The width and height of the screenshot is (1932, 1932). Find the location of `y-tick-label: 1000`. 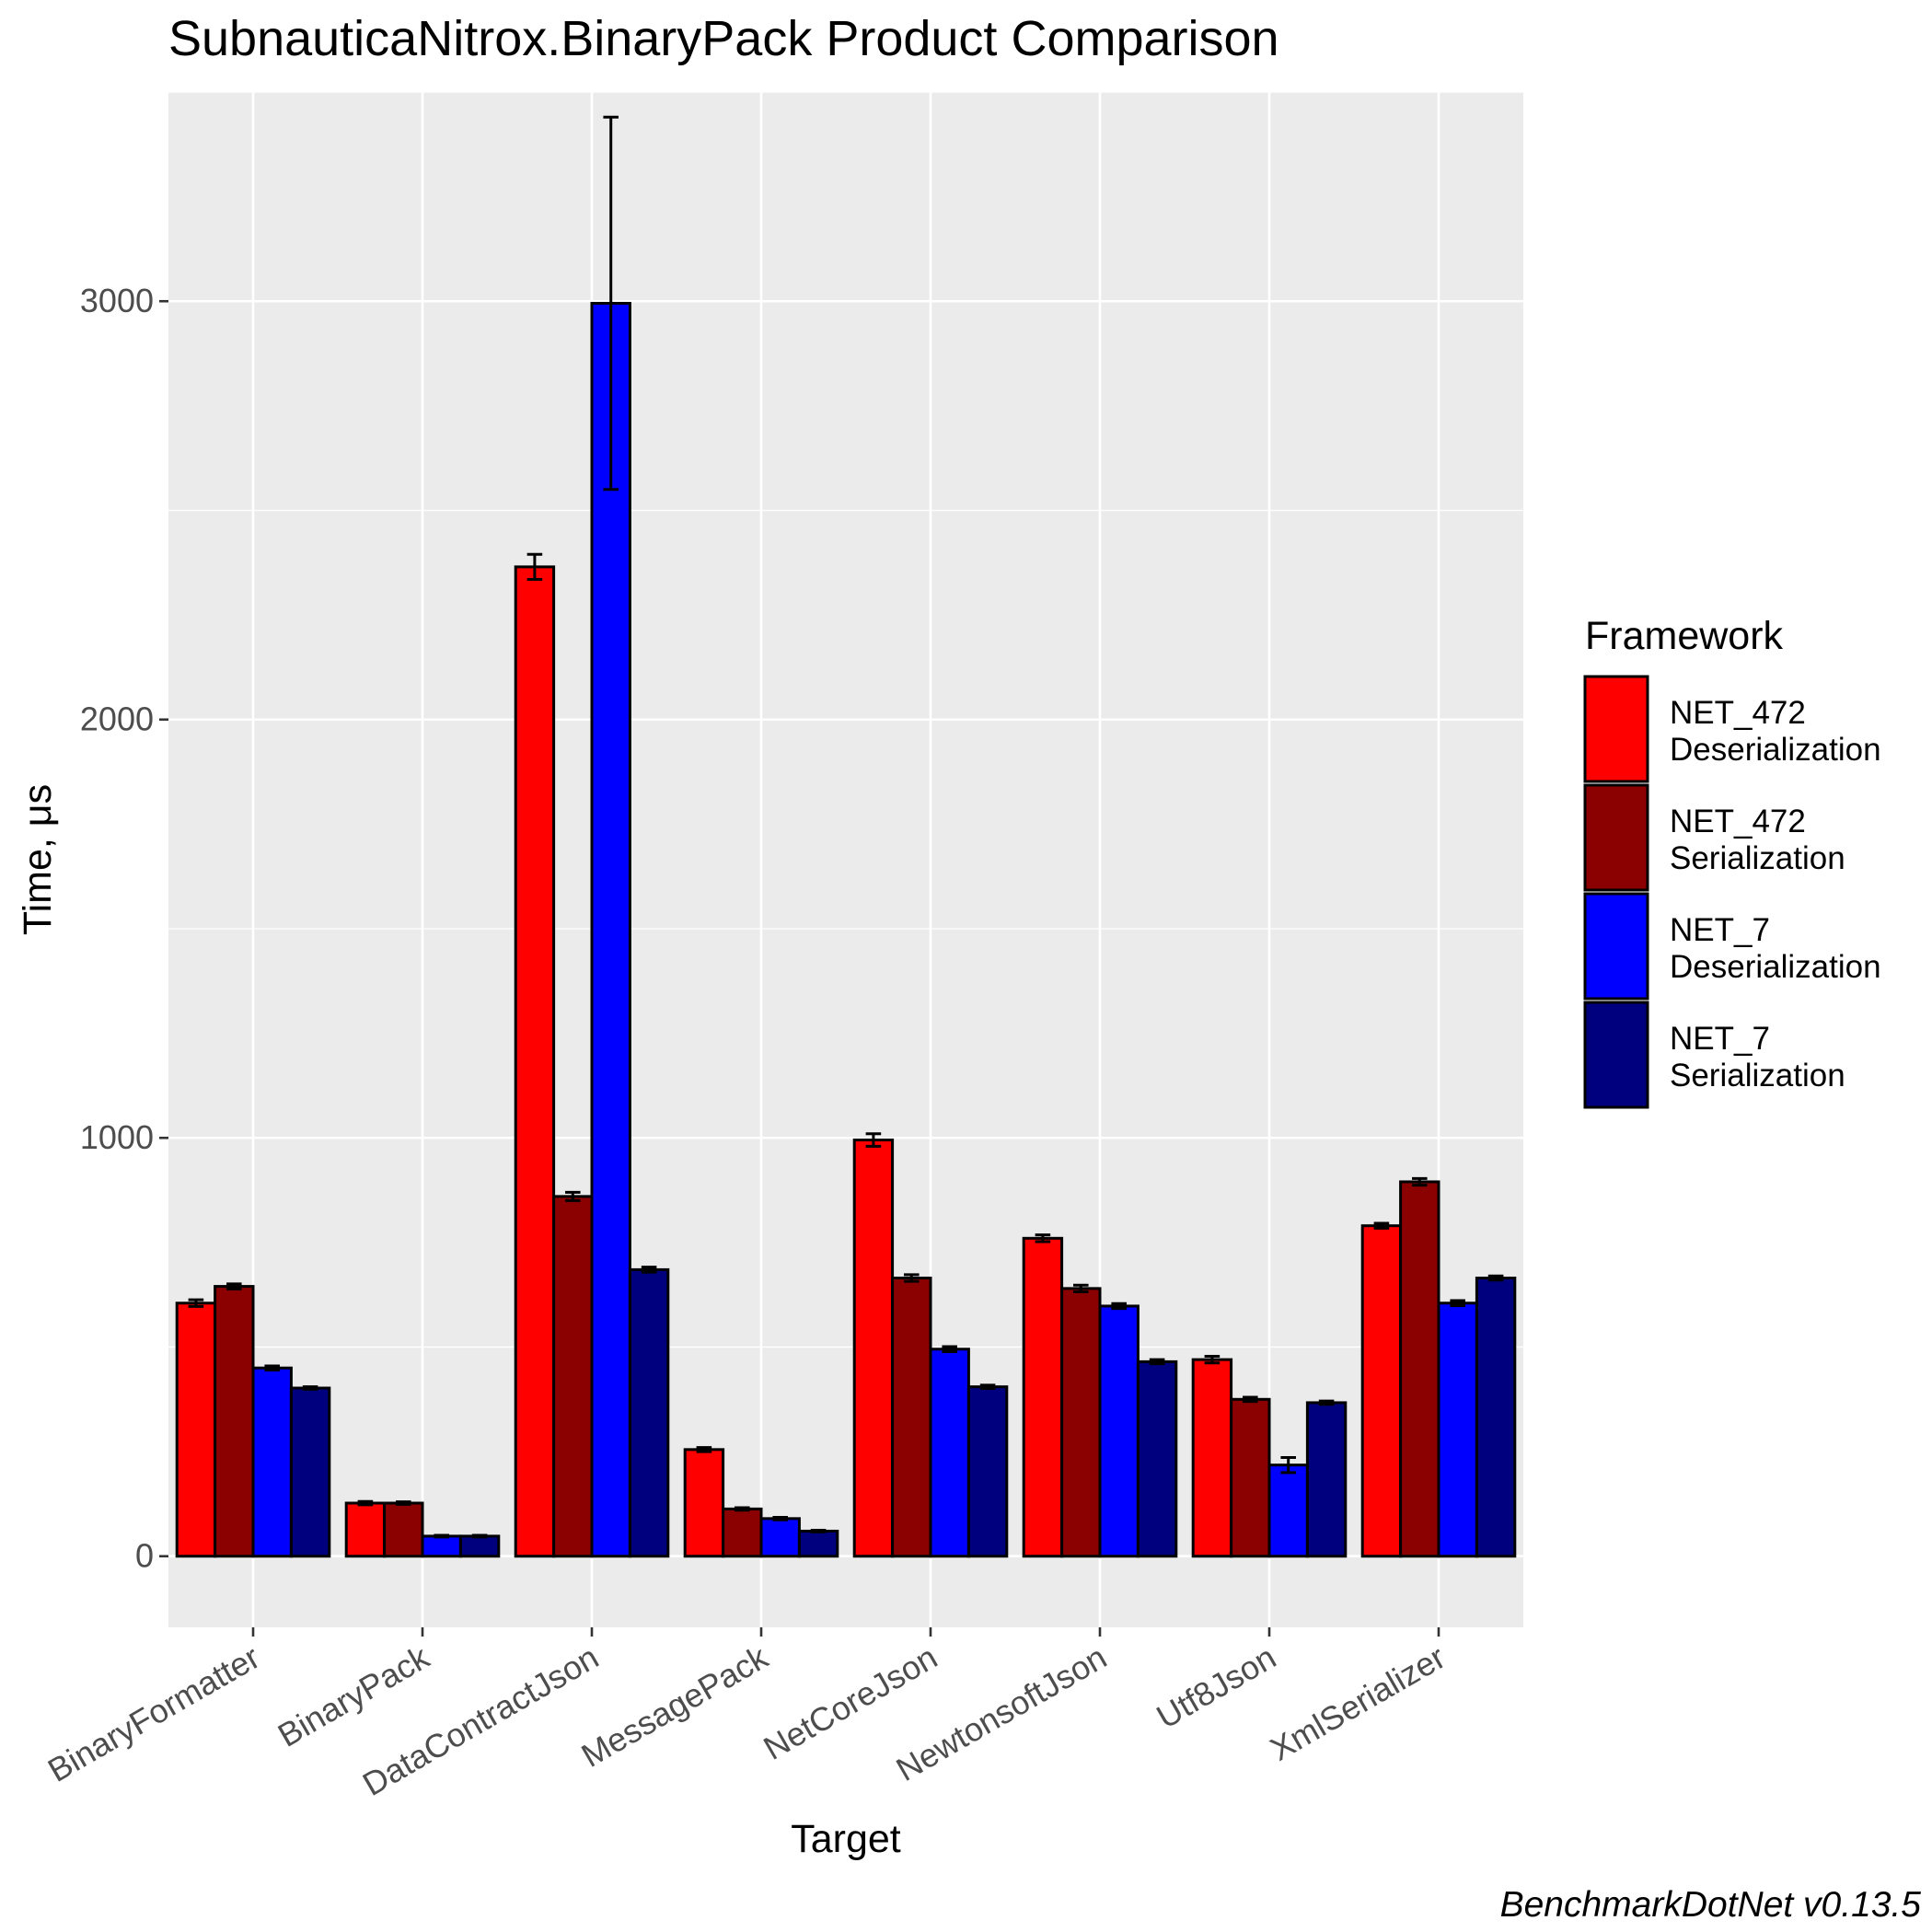

y-tick-label: 1000 is located at coordinates (117, 1137).